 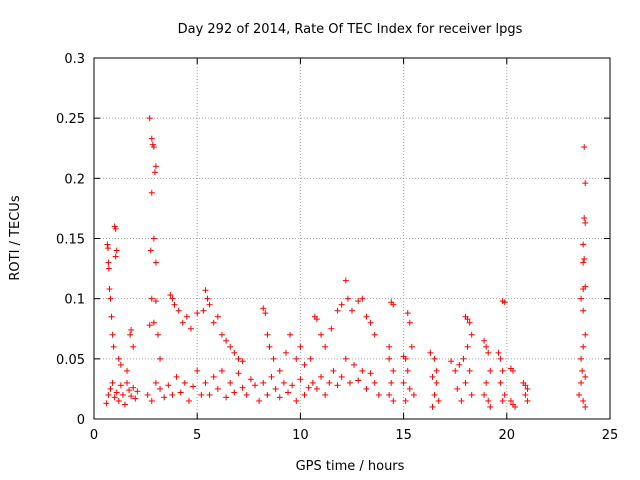 What do you see at coordinates (70, 119) in the screenshot?
I see `y-tick-label: 0.25` at bounding box center [70, 119].